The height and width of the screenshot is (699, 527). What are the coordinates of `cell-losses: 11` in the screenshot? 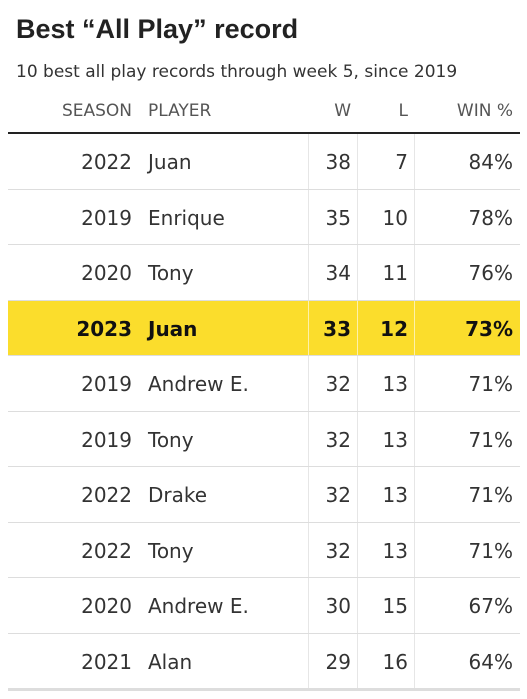 It's located at (395, 273).